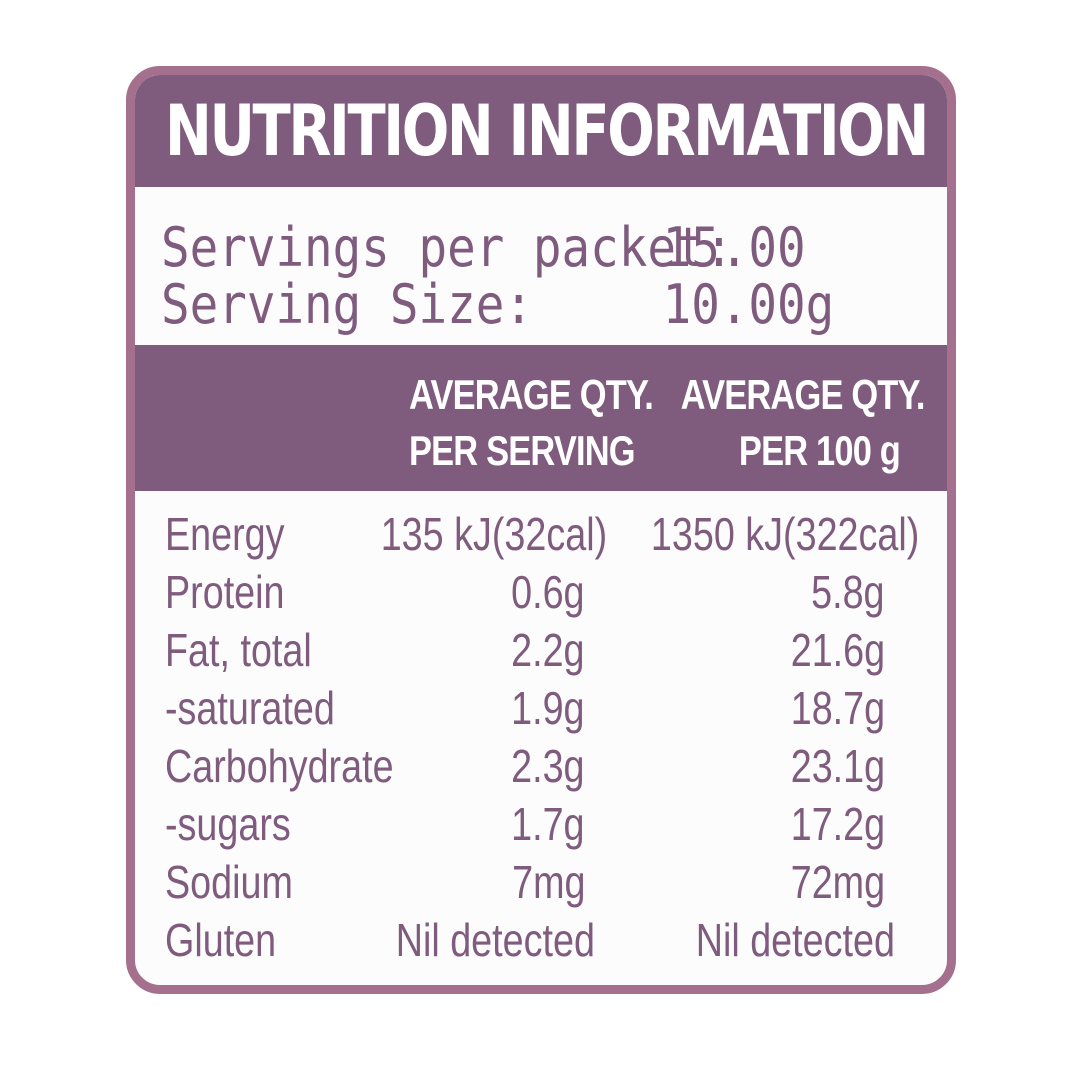 The image size is (1080, 1080). Describe the element at coordinates (495, 940) in the screenshot. I see `per-serving-value: Nil detected` at that location.